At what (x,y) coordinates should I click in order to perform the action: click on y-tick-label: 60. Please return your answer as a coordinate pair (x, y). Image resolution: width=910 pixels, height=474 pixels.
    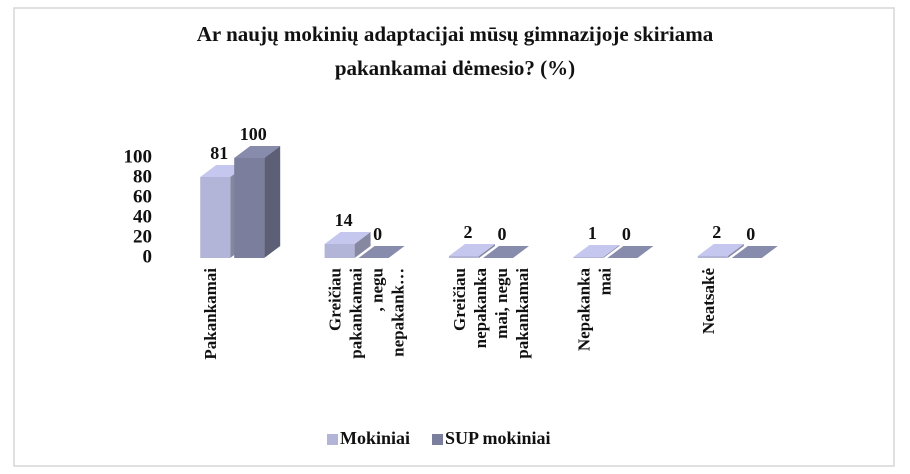
    Looking at the image, I should click on (142, 196).